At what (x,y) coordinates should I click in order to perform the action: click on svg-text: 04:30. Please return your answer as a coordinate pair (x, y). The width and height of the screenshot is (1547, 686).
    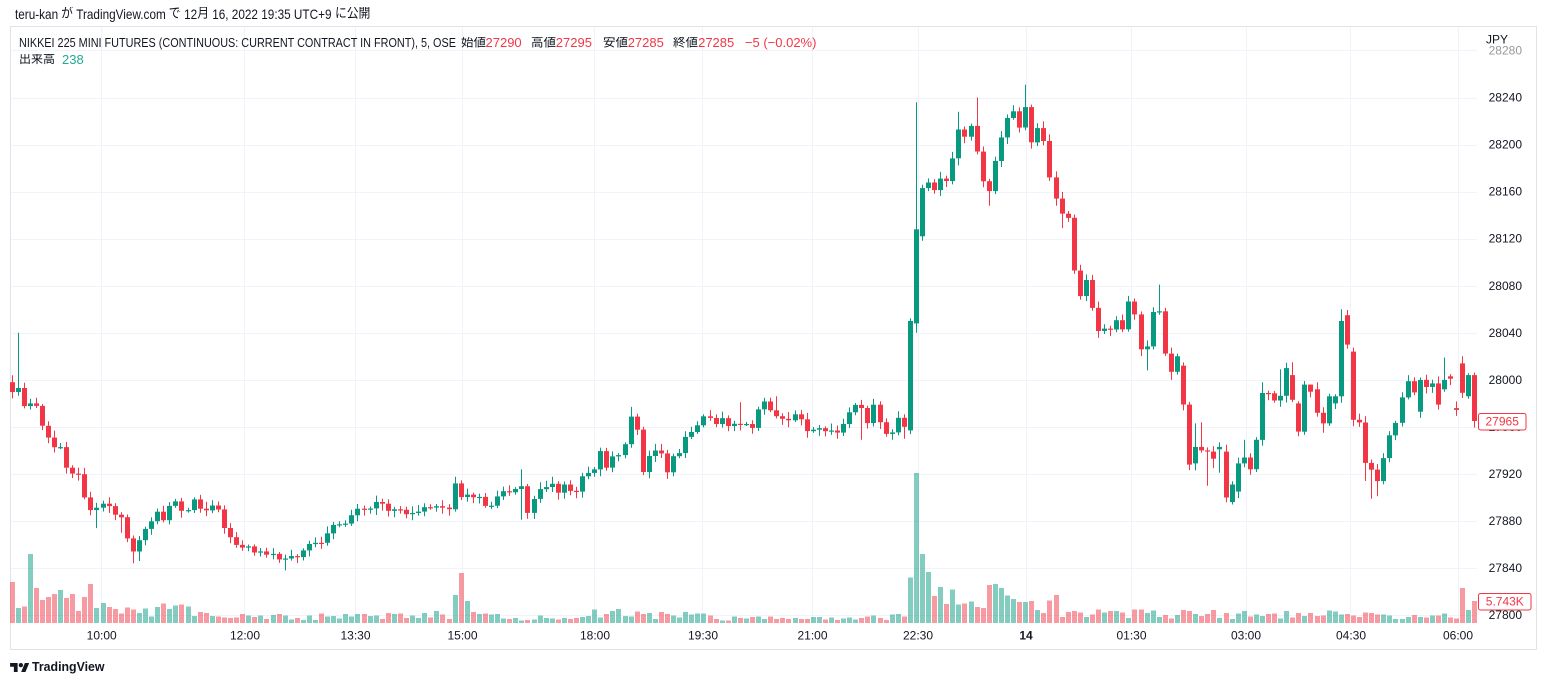
    Looking at the image, I should click on (1351, 636).